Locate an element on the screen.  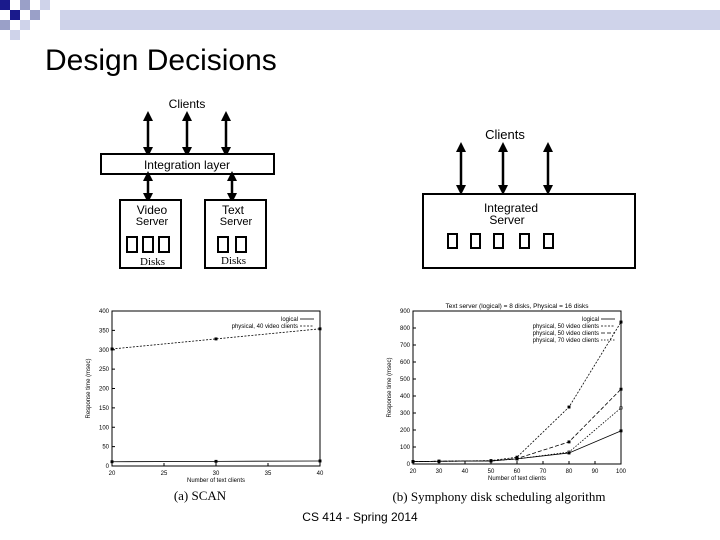
integration-layer-box is located at coordinates (187, 164).